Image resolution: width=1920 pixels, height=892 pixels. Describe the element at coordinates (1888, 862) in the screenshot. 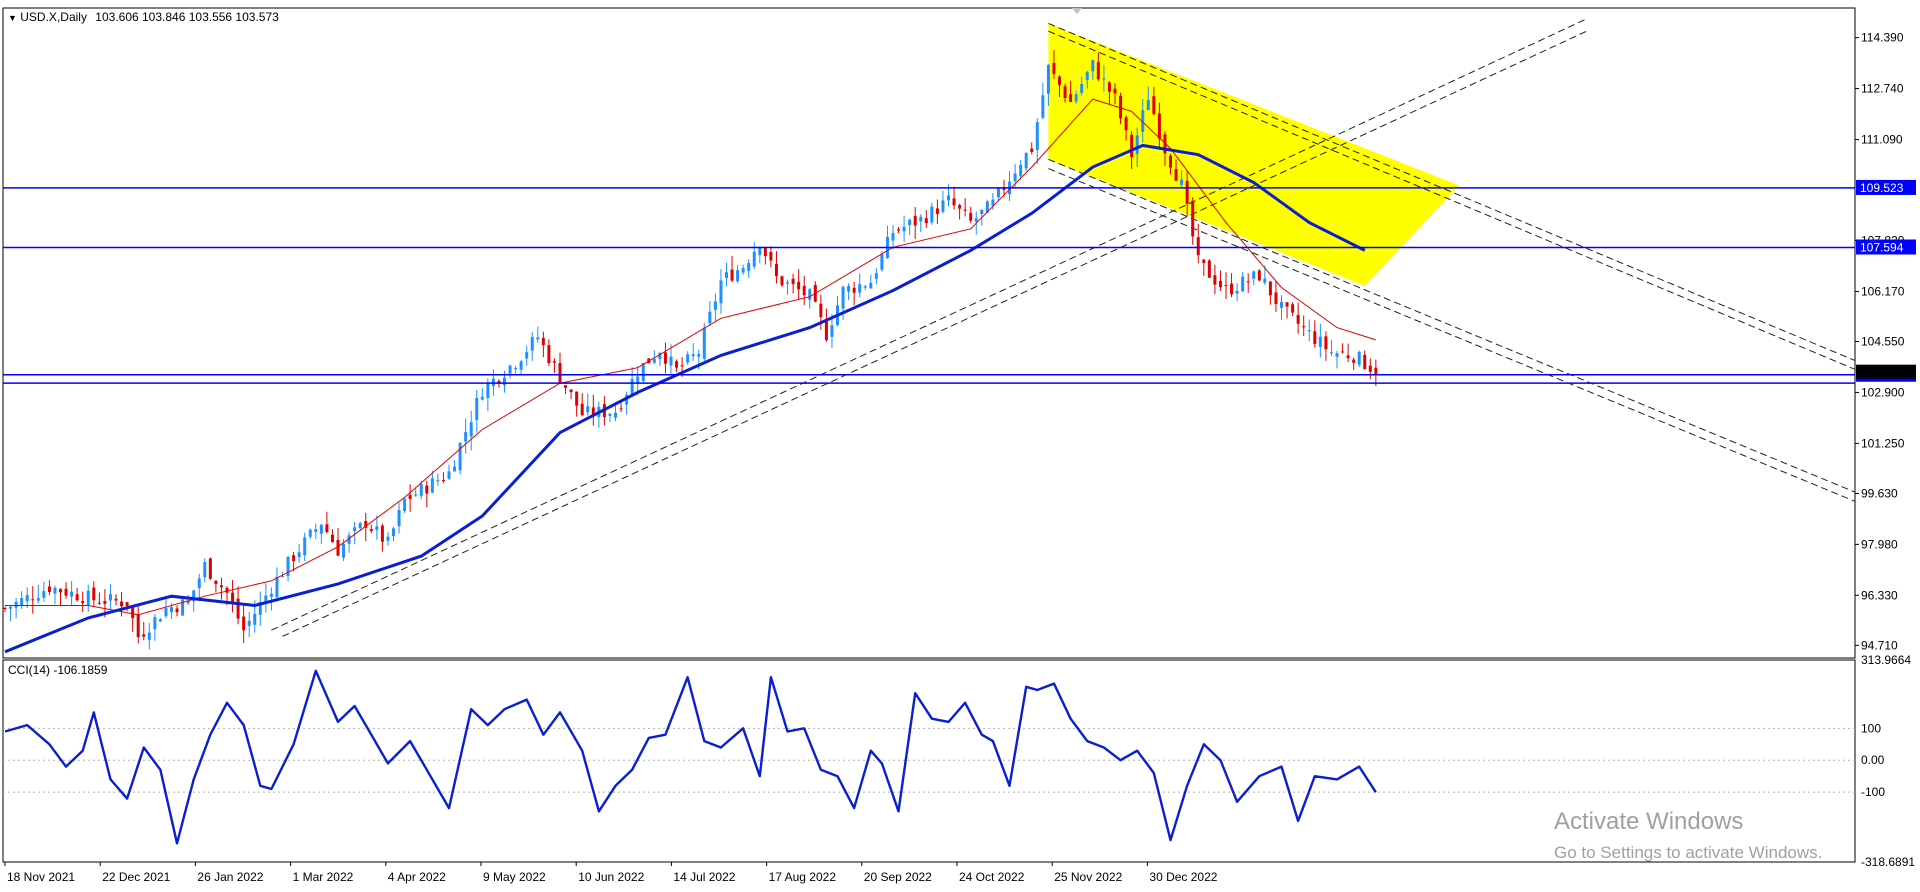

I see `cci-tick-label: -318.6891` at that location.